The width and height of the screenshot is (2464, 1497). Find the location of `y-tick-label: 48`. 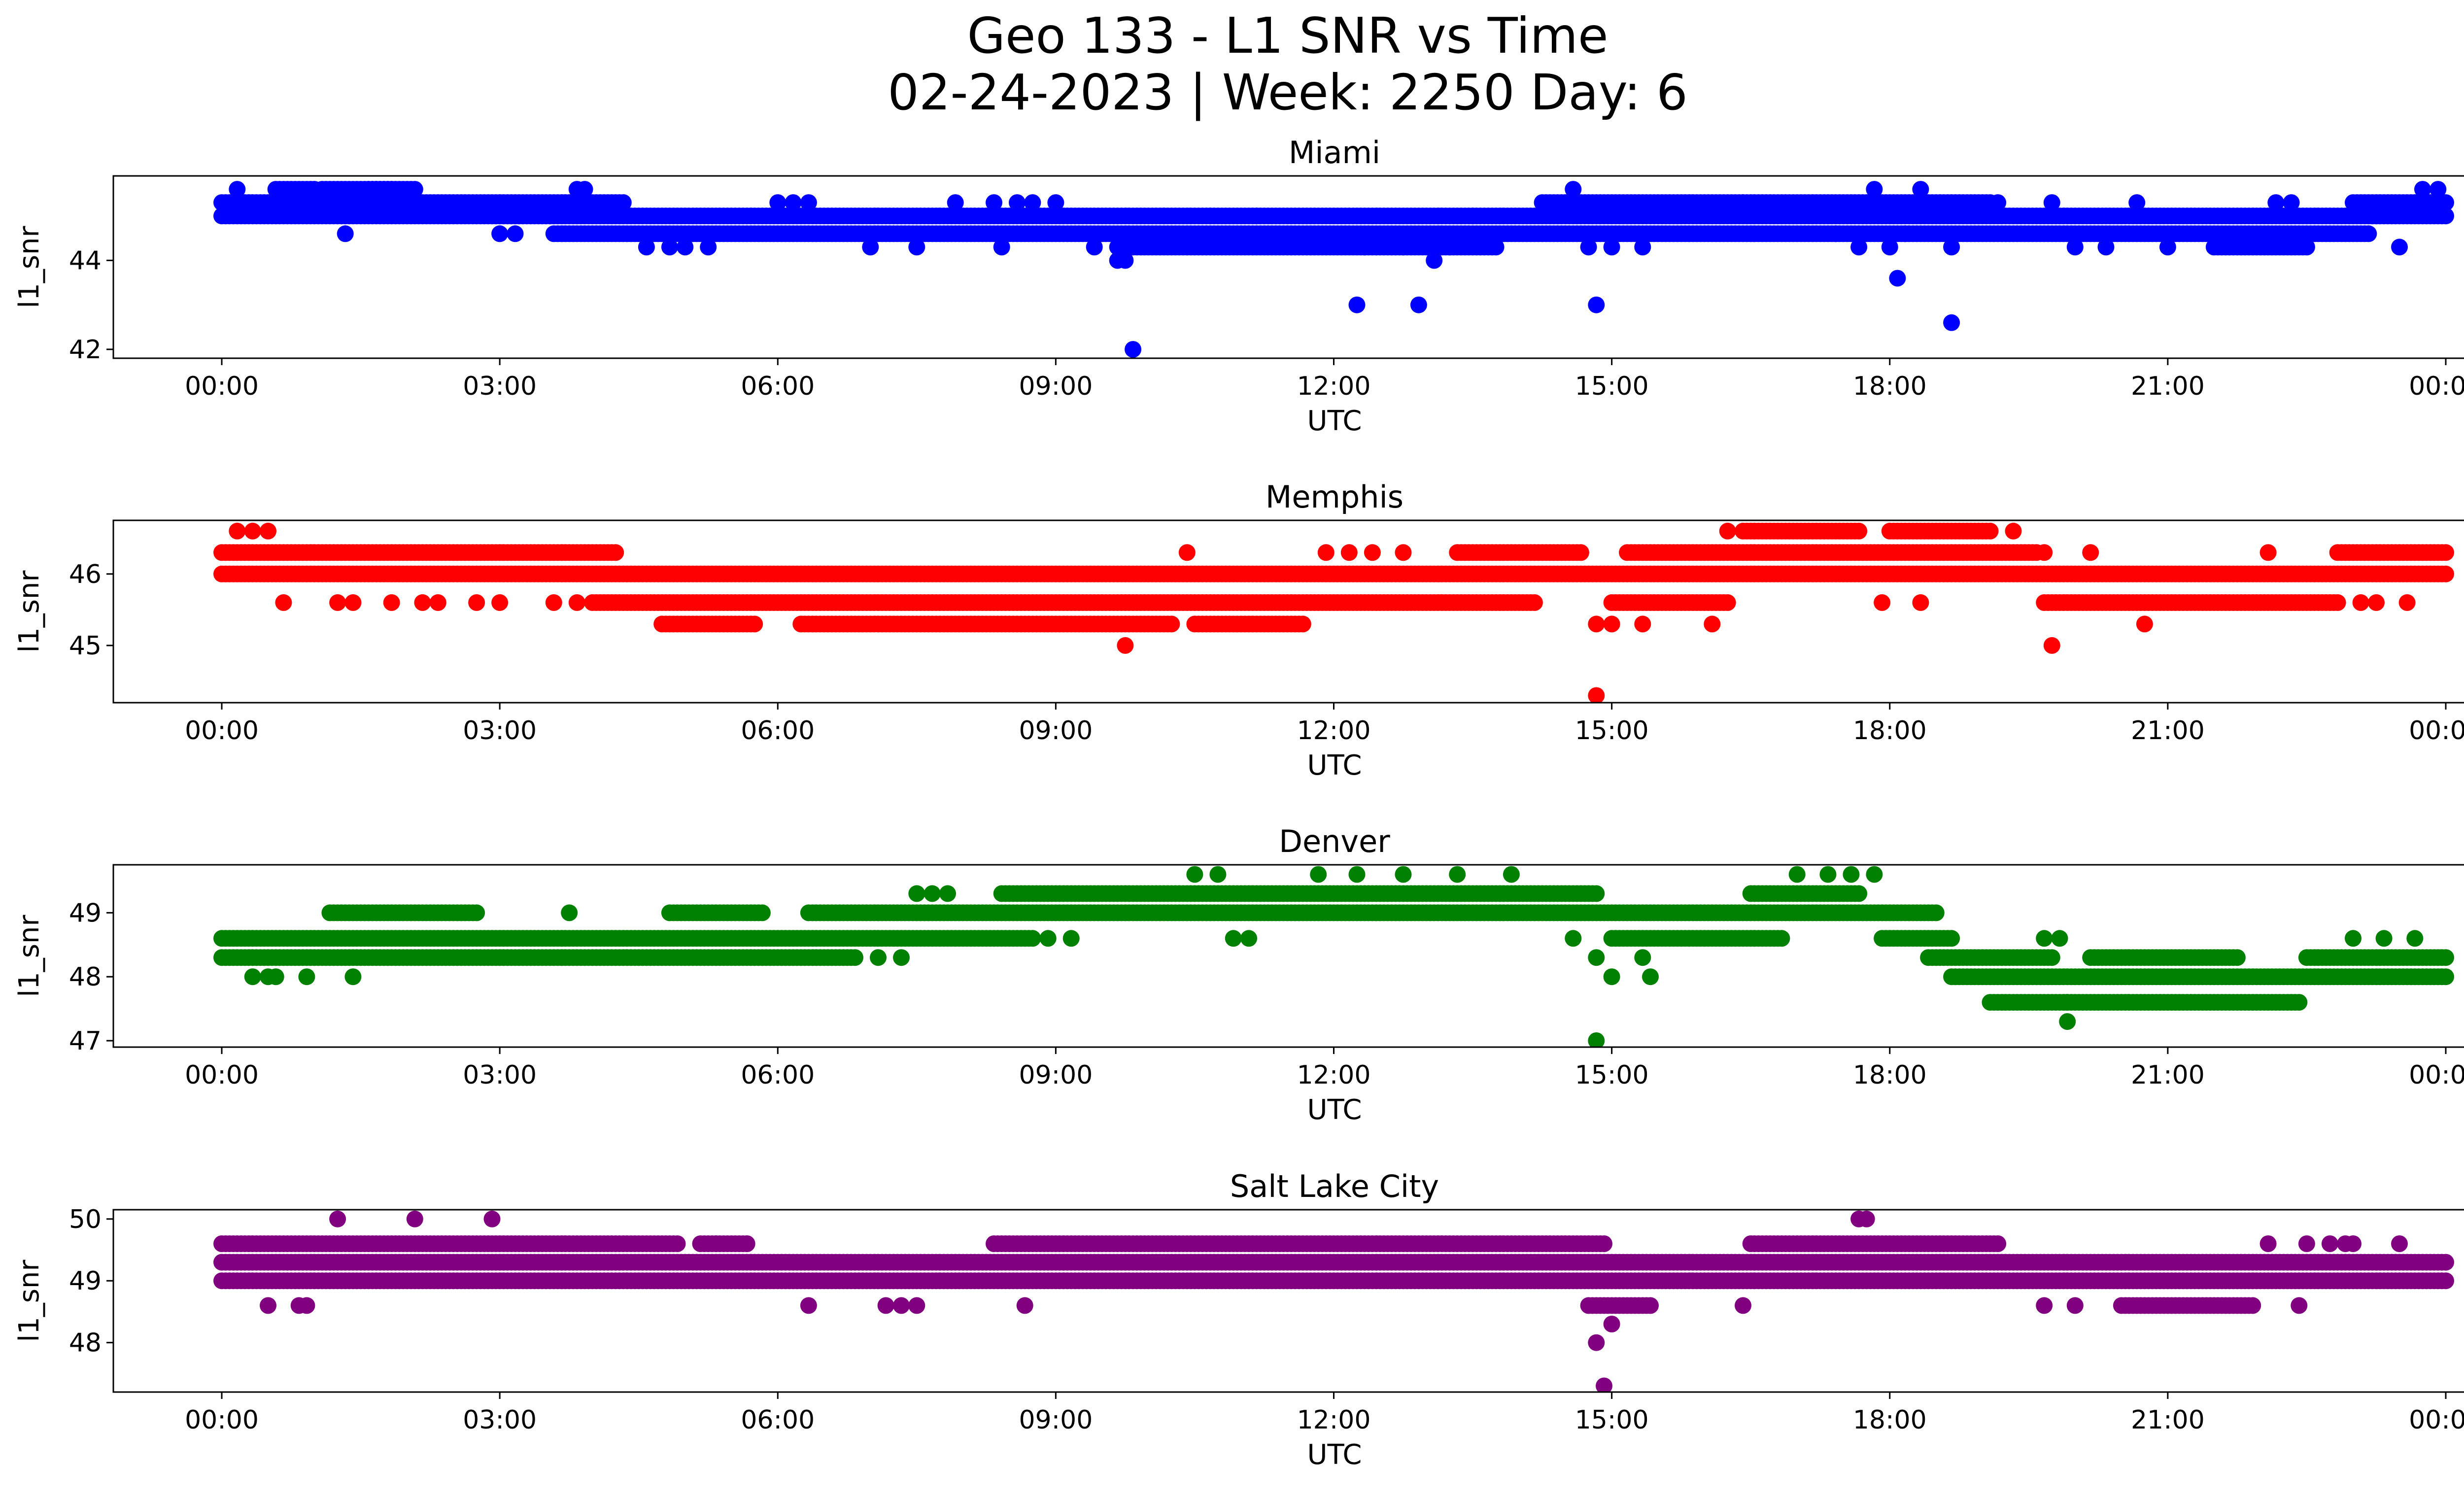

y-tick-label: 48 is located at coordinates (85, 977).